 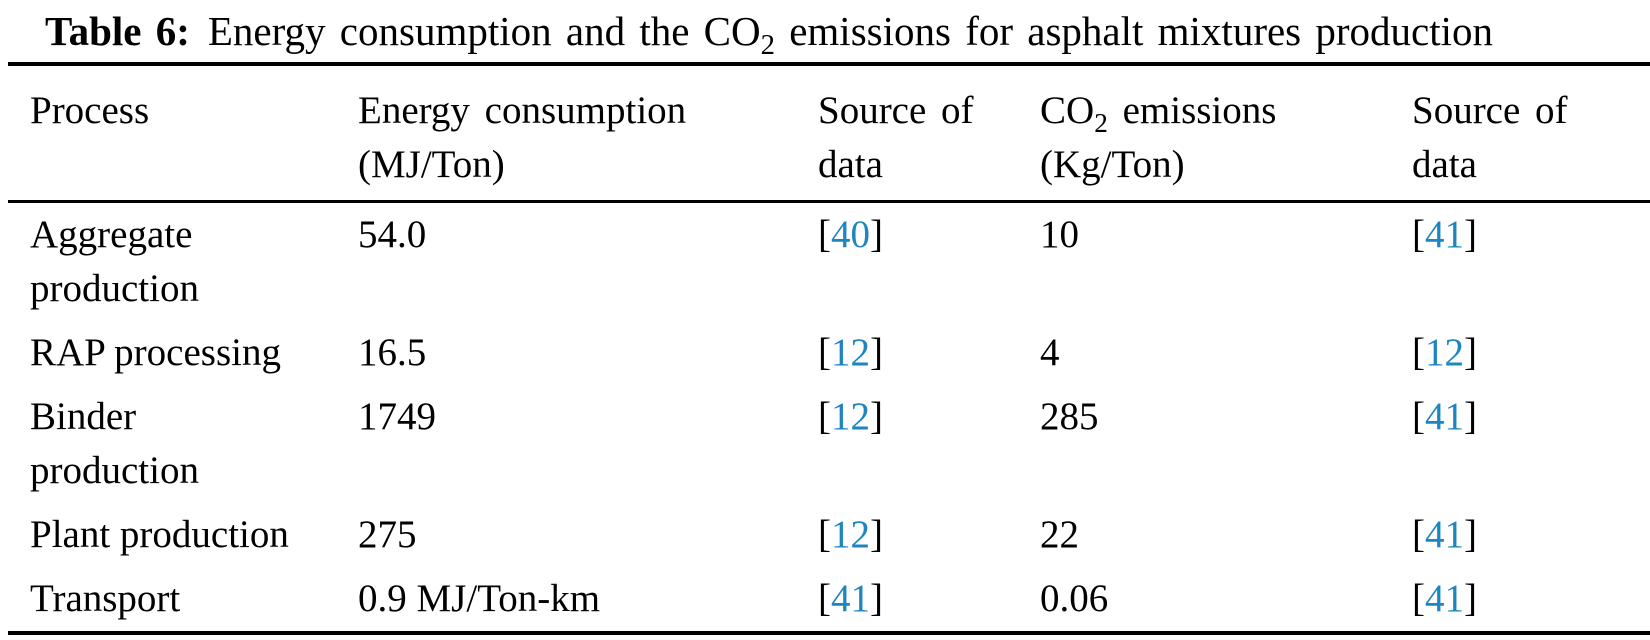 I want to click on table-row-plant-production: Plant production 275 [12] 22 [41], so click(x=829, y=535).